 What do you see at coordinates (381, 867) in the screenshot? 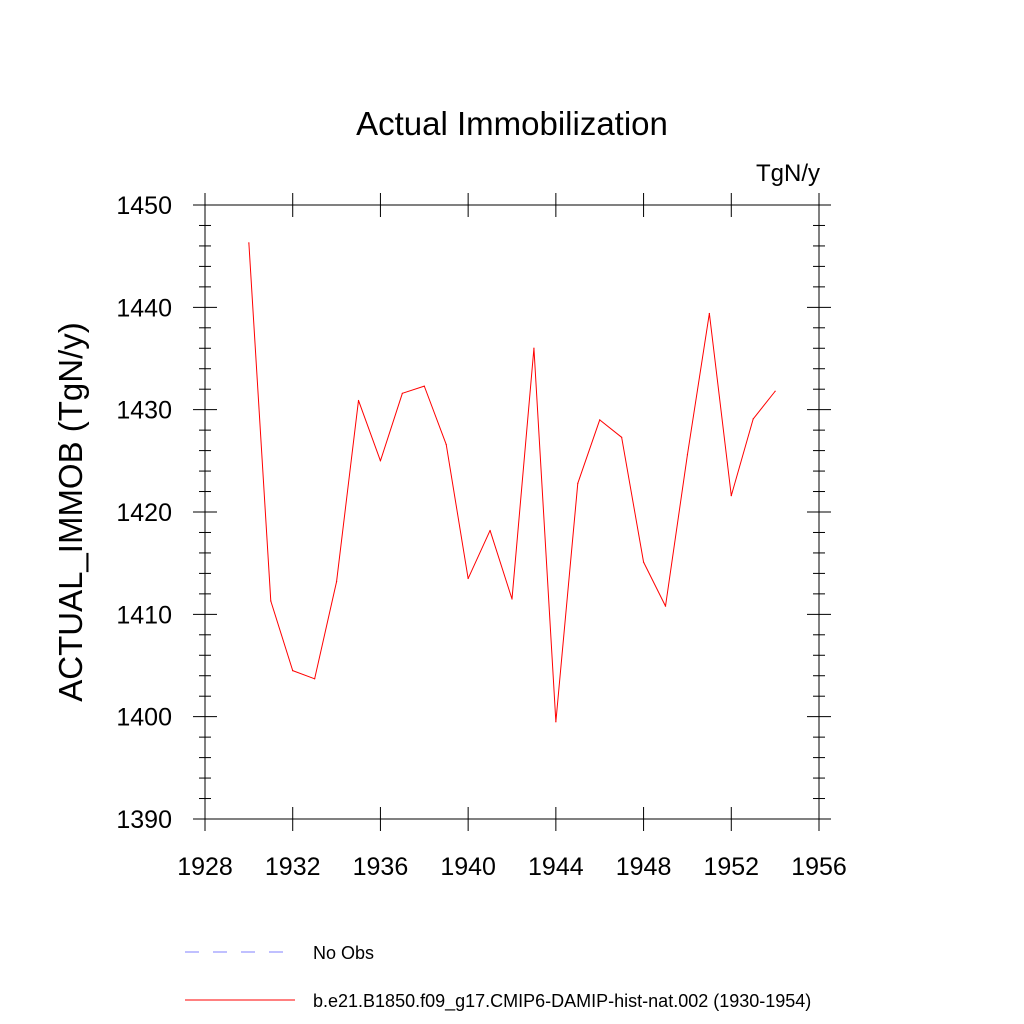
I see `x-tick-label: 1936` at bounding box center [381, 867].